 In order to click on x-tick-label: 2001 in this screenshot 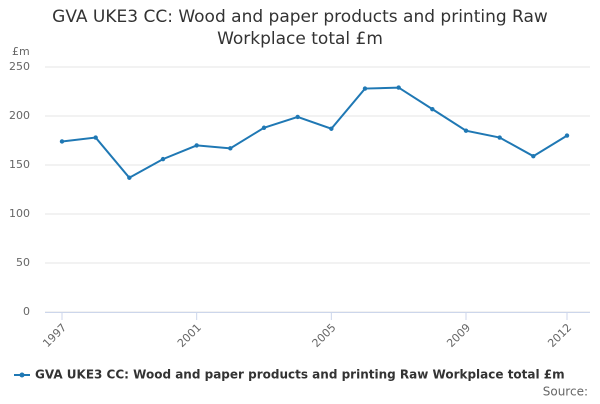, I will do `click(189, 335)`.